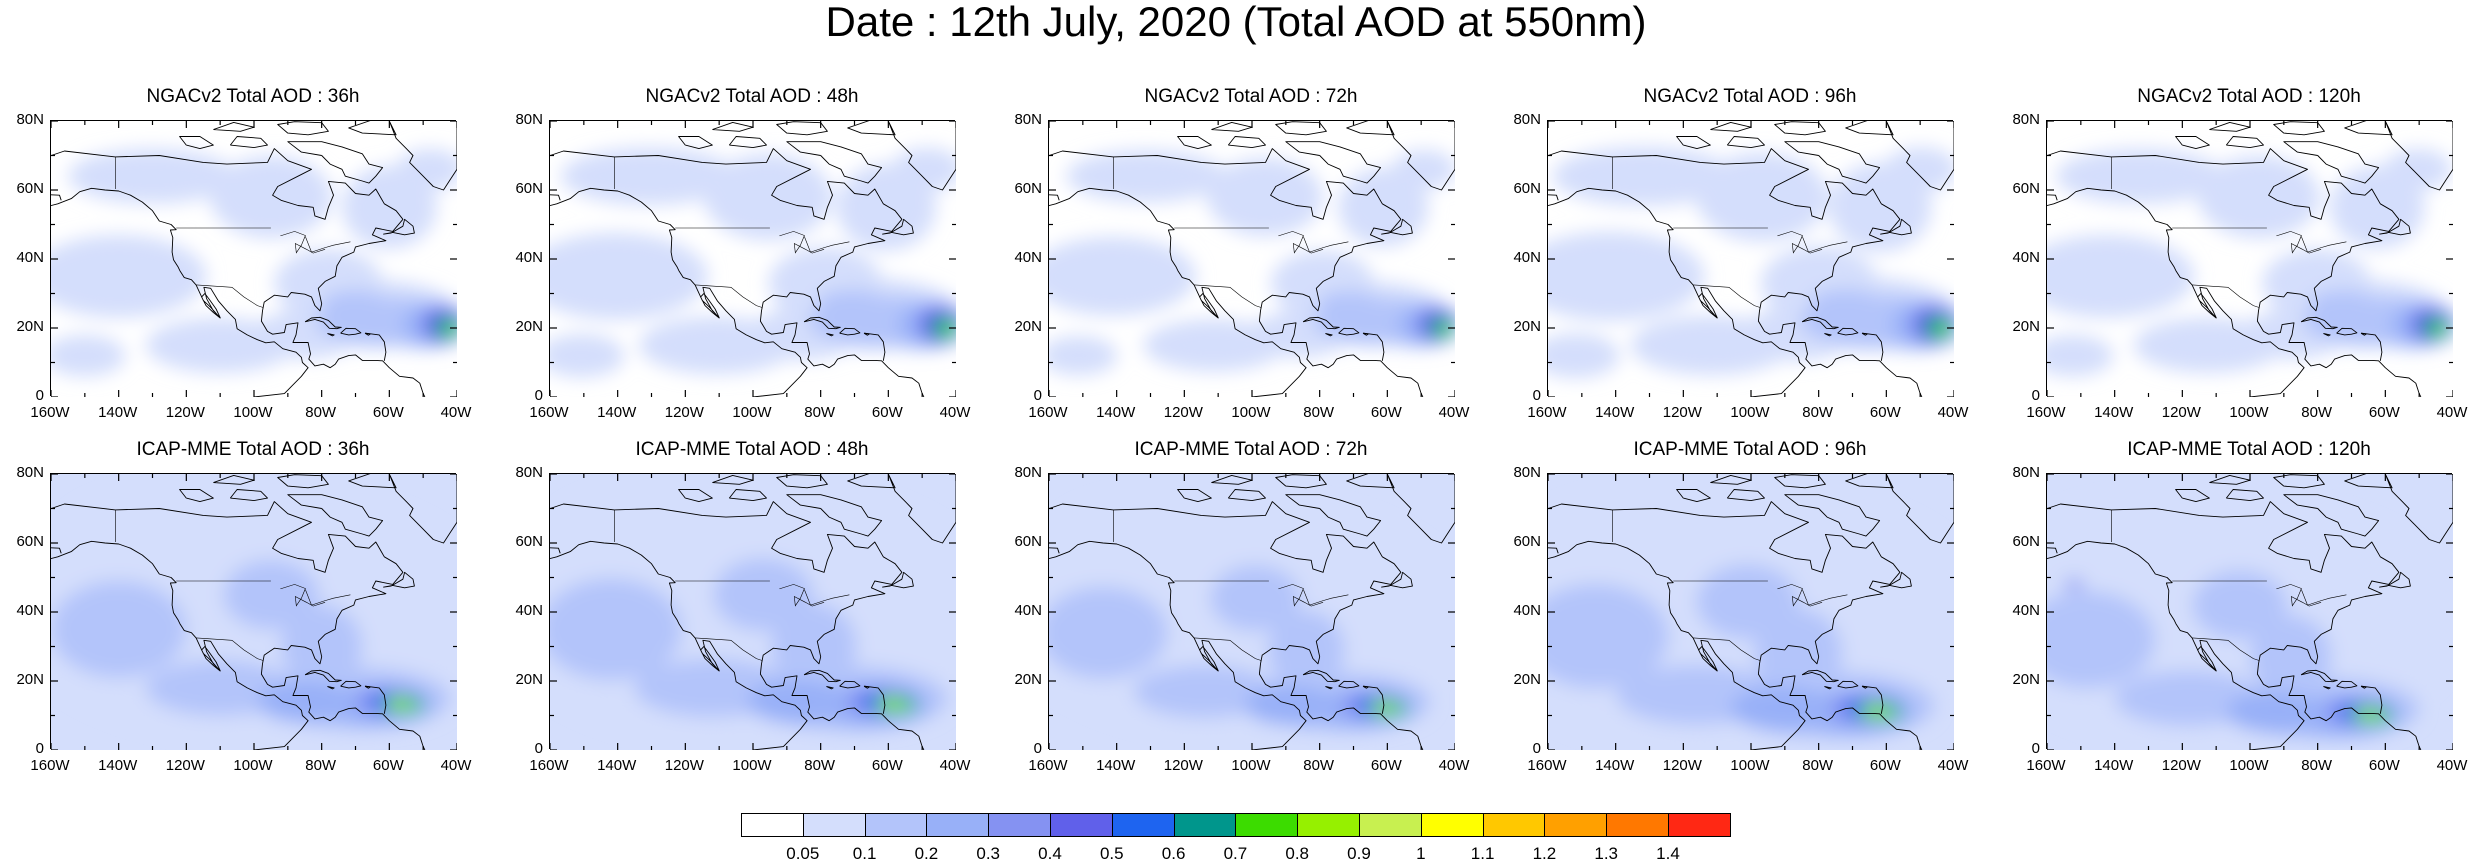 Image resolution: width=2472 pixels, height=864 pixels. Describe the element at coordinates (1173, 853) in the screenshot. I see `colorbar-label: 0.6` at that location.